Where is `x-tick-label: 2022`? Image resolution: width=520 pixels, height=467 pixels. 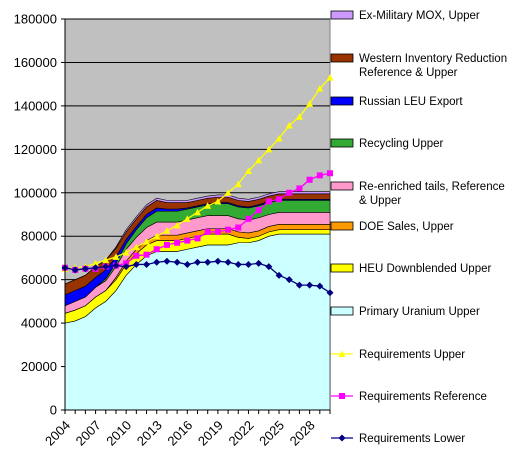
x-tick-label: 2022 is located at coordinates (241, 433).